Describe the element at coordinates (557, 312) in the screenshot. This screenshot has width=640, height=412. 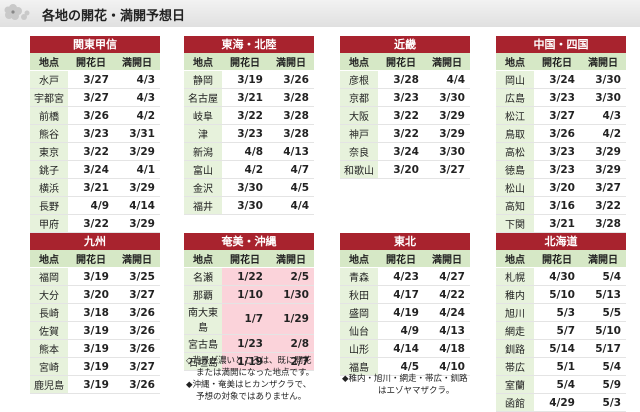
I see `bloom-date-cell: 5/3` at that location.